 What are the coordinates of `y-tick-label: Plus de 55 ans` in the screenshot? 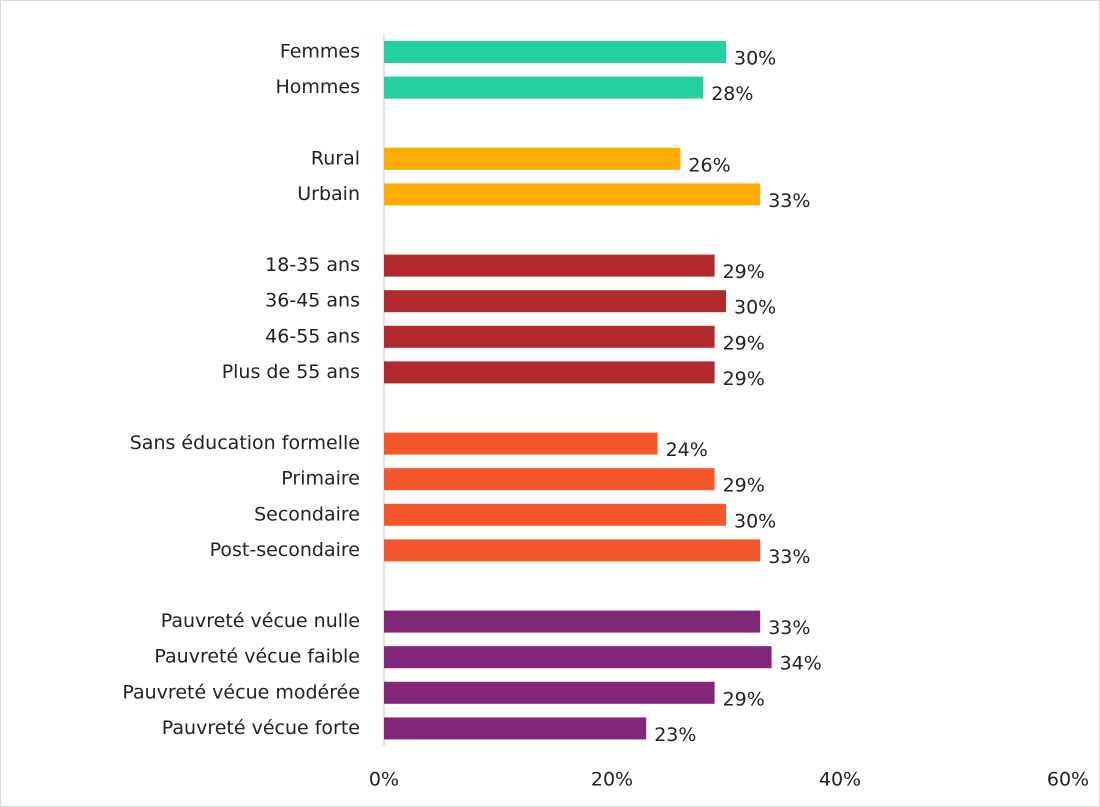 It's located at (291, 372).